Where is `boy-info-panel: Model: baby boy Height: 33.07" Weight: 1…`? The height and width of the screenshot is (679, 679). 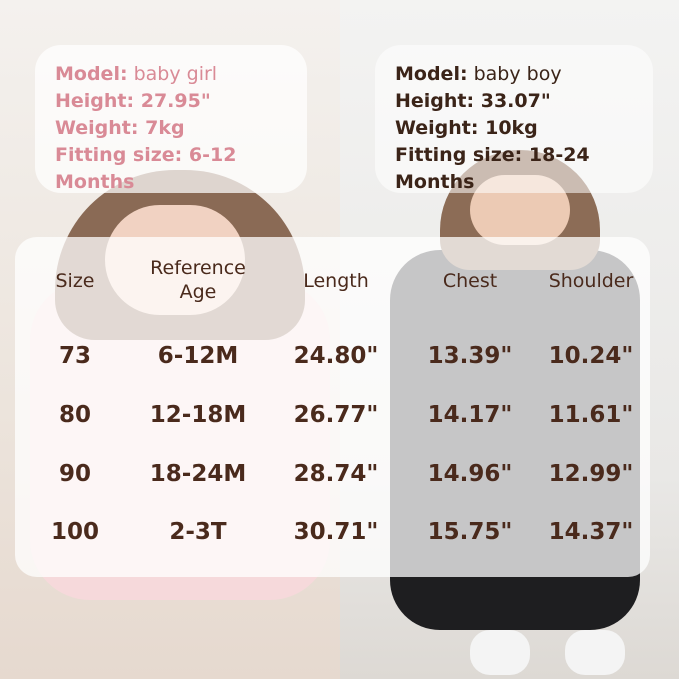 boy-info-panel: Model: baby boy Height: 33.07" Weight: 1… is located at coordinates (514, 119).